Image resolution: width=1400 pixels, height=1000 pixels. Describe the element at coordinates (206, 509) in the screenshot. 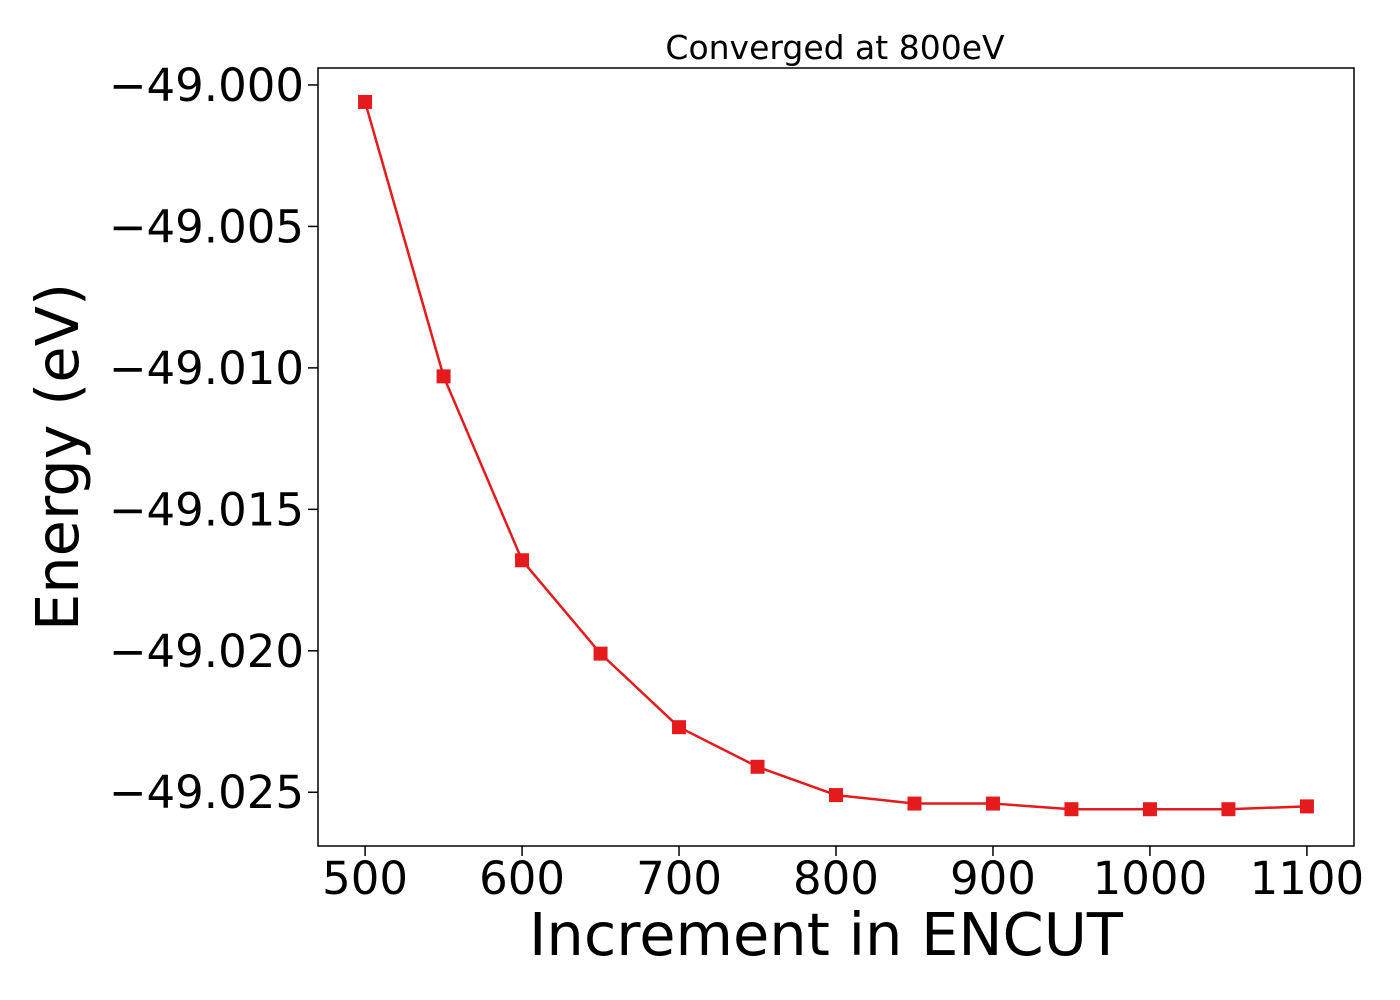

I see `y-tick-label: −49.015` at that location.